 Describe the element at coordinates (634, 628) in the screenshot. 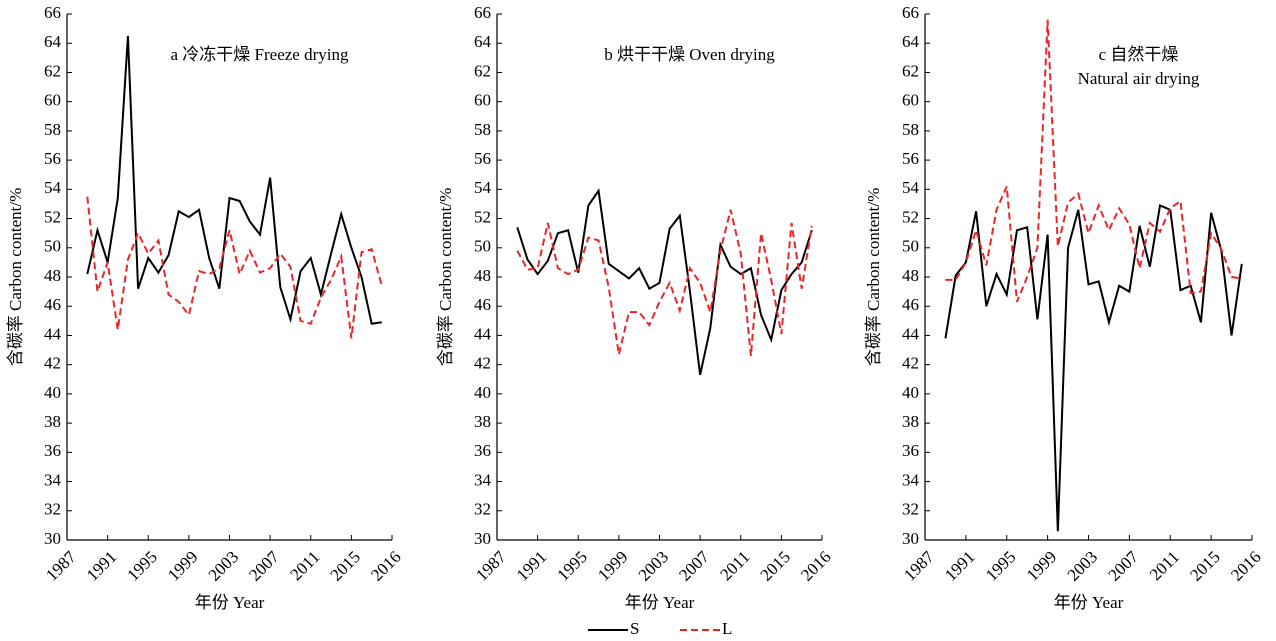

I see `legend-label: S` at that location.